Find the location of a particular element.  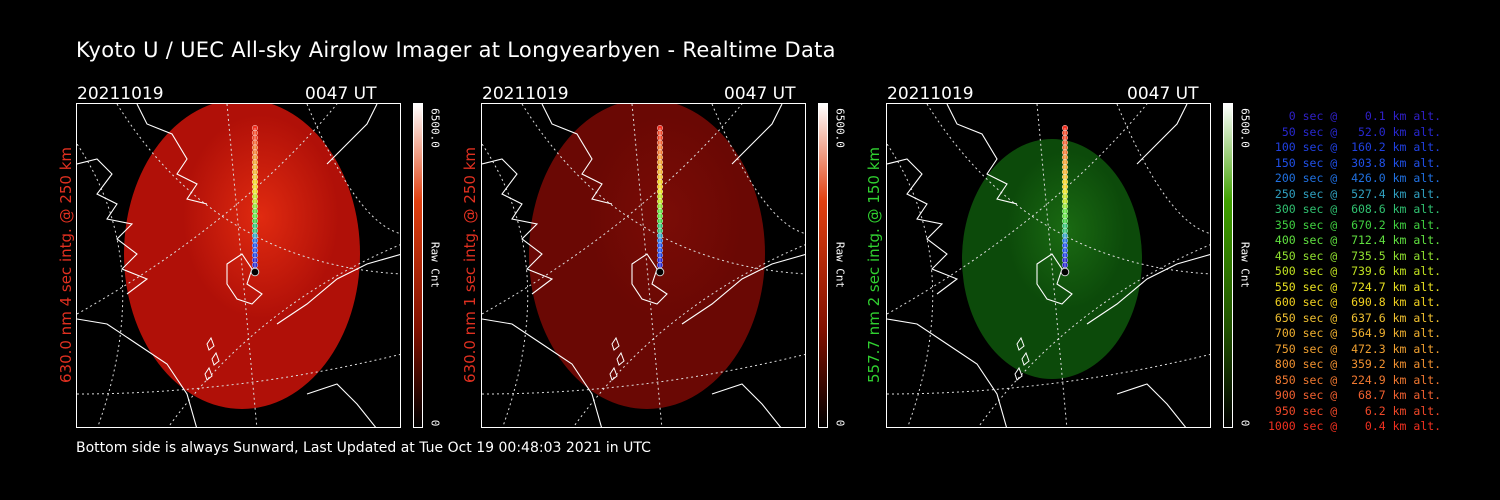

legend-row: 400 sec @ 712.4 km alt. is located at coordinates (1355, 240).